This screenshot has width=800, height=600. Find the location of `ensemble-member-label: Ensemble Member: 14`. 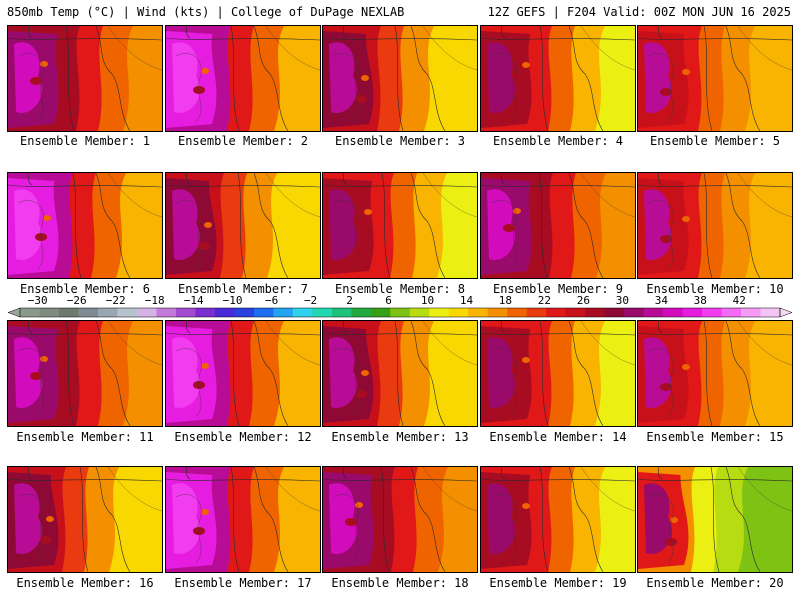

ensemble-member-label: Ensemble Member: 14 is located at coordinates (558, 437).